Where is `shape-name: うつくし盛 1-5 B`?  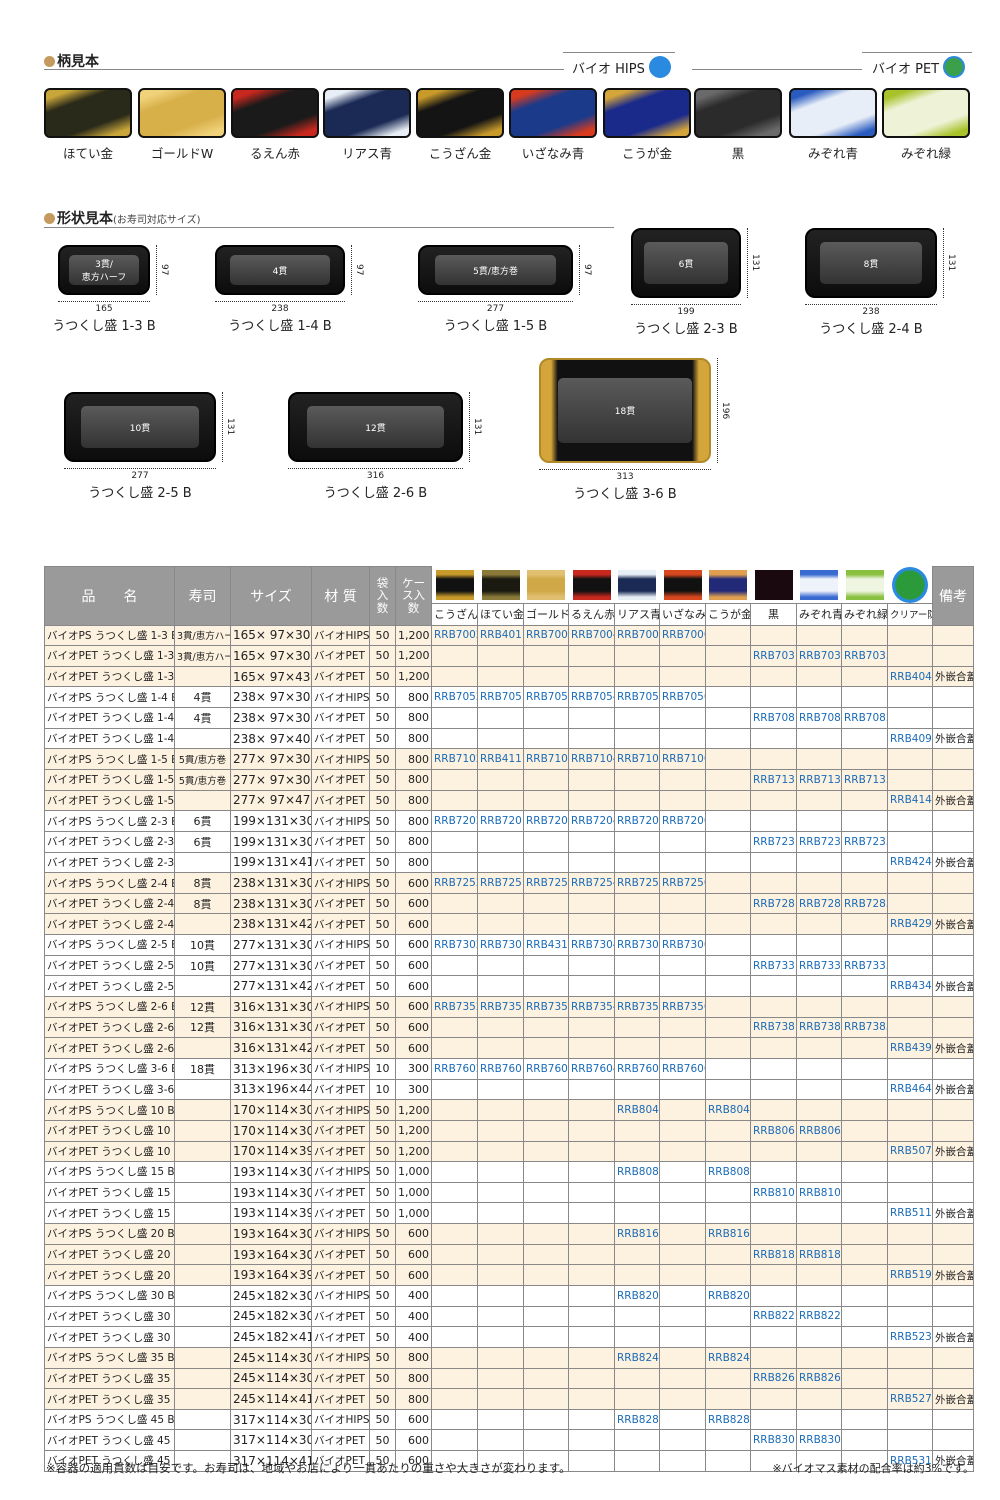
shape-name: うつくし盛 1-5 B is located at coordinates (495, 326).